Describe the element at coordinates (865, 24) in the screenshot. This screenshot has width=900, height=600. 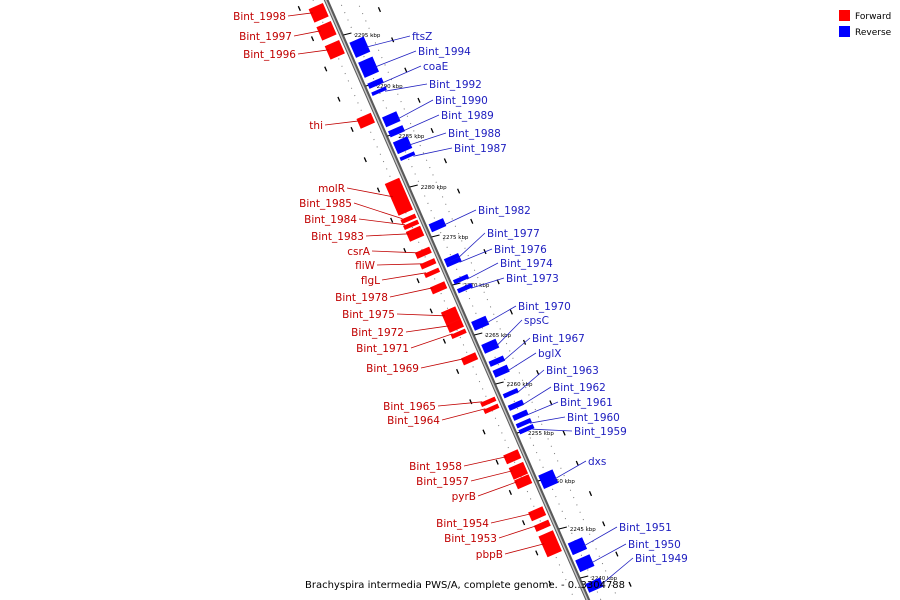
I see `legend: Forward Reverse` at that location.